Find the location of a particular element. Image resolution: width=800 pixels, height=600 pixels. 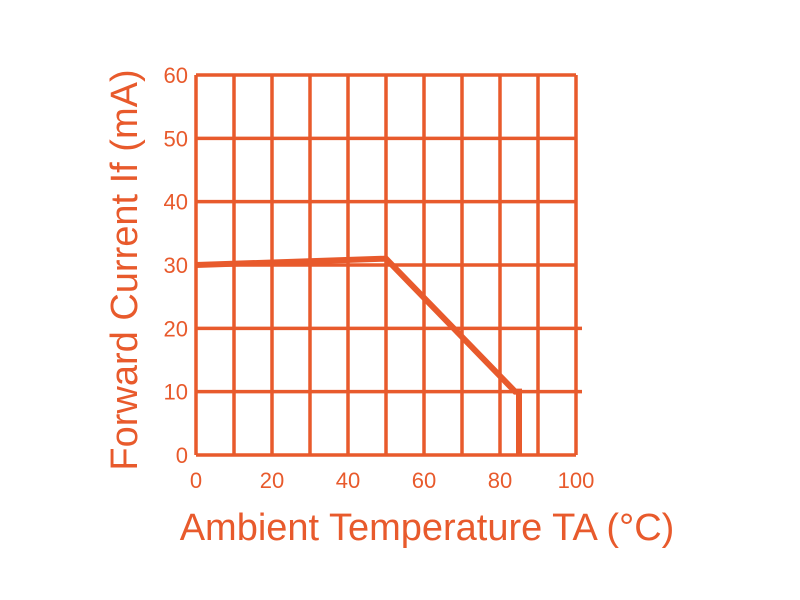

x-tick-label: 80 is located at coordinates (500, 480).